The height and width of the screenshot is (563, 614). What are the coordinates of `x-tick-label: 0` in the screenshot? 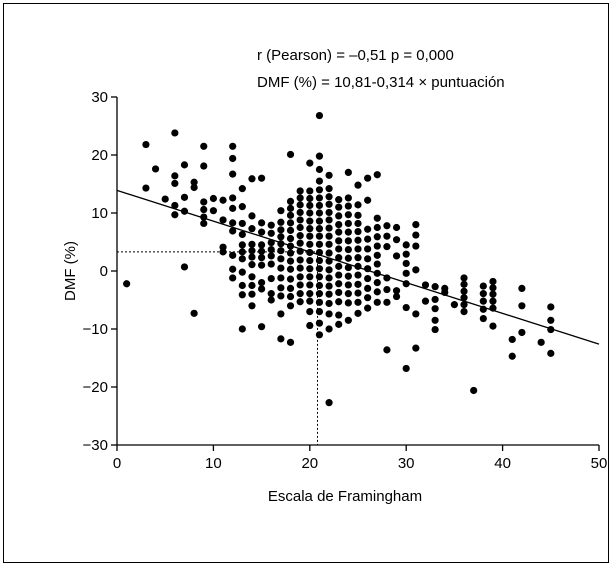 It's located at (117, 463).